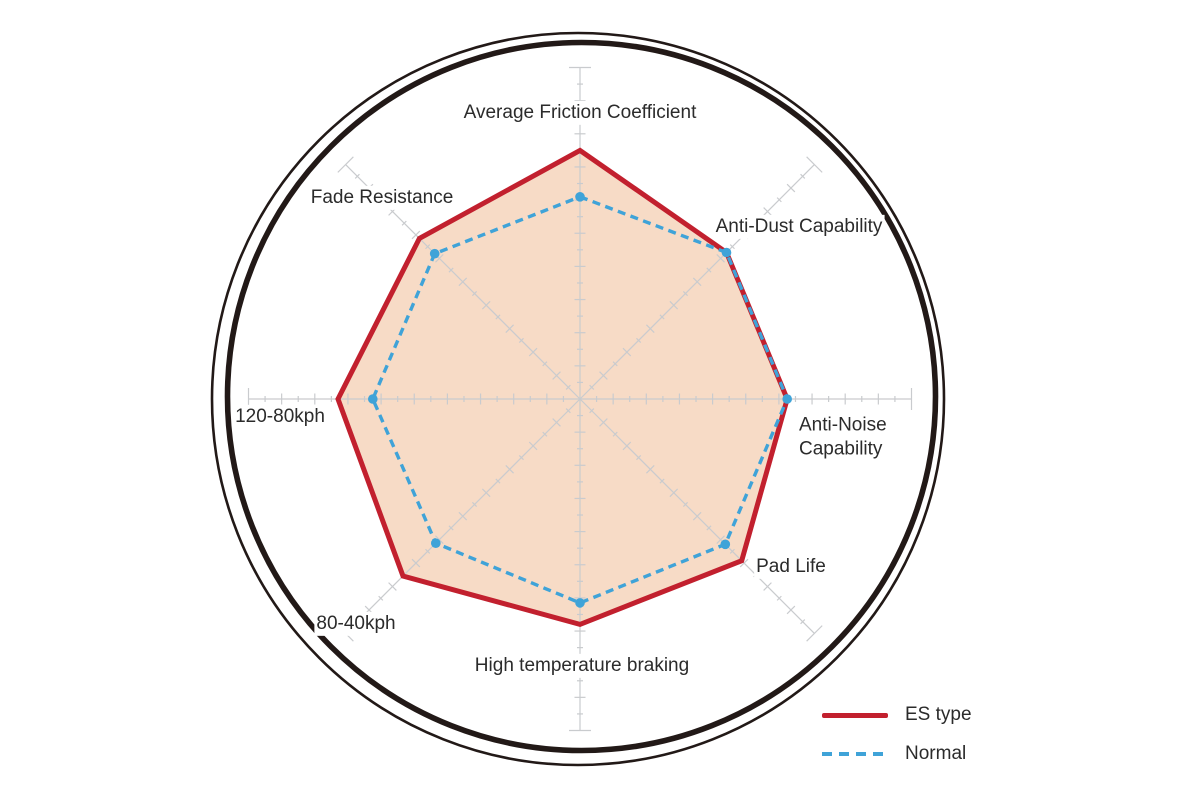  I want to click on axis-label-120-80kph: 120-80kph, so click(280, 417).